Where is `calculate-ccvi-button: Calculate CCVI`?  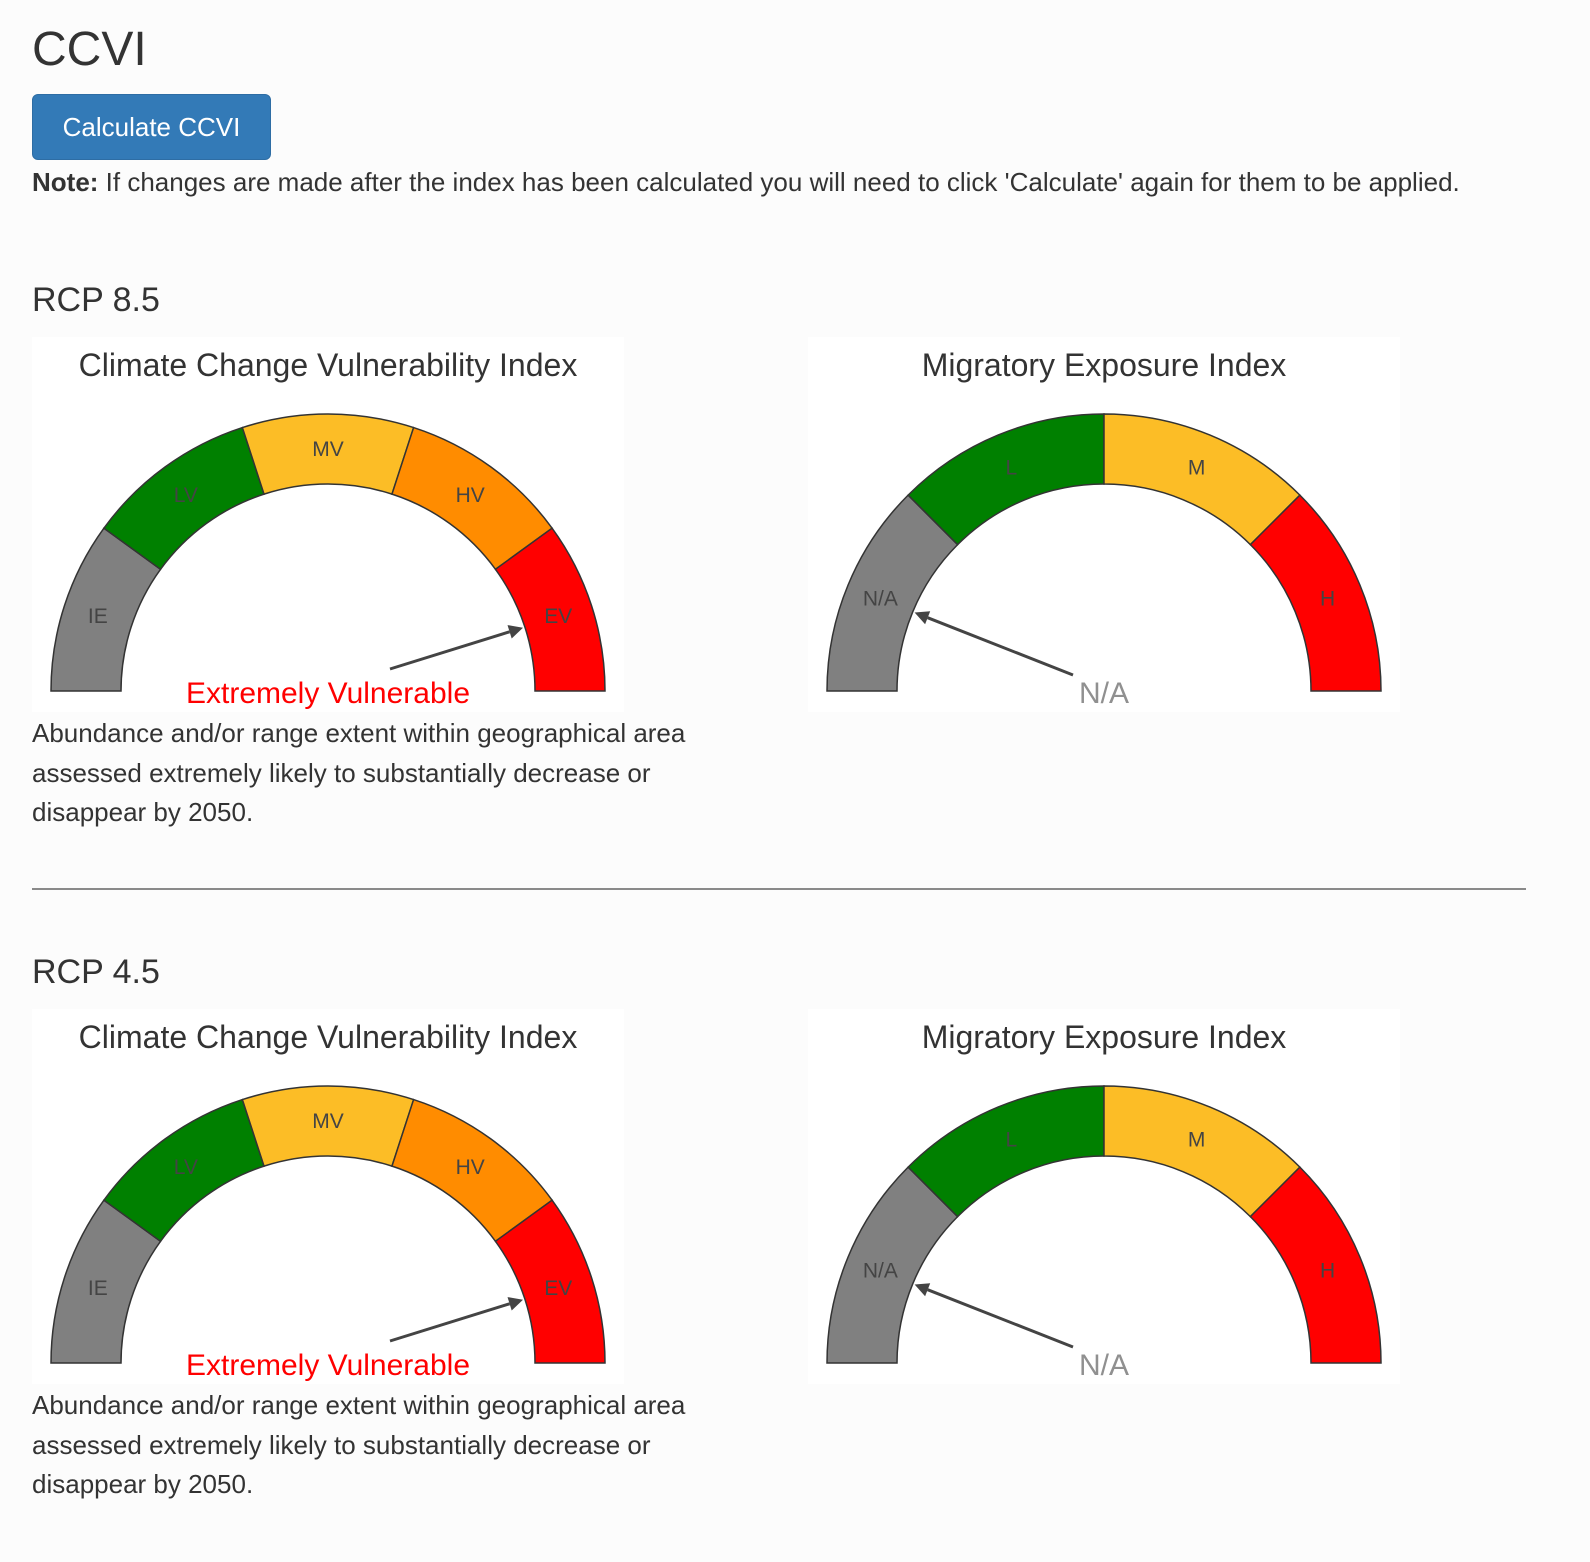
calculate-ccvi-button: Calculate CCVI is located at coordinates (151, 127).